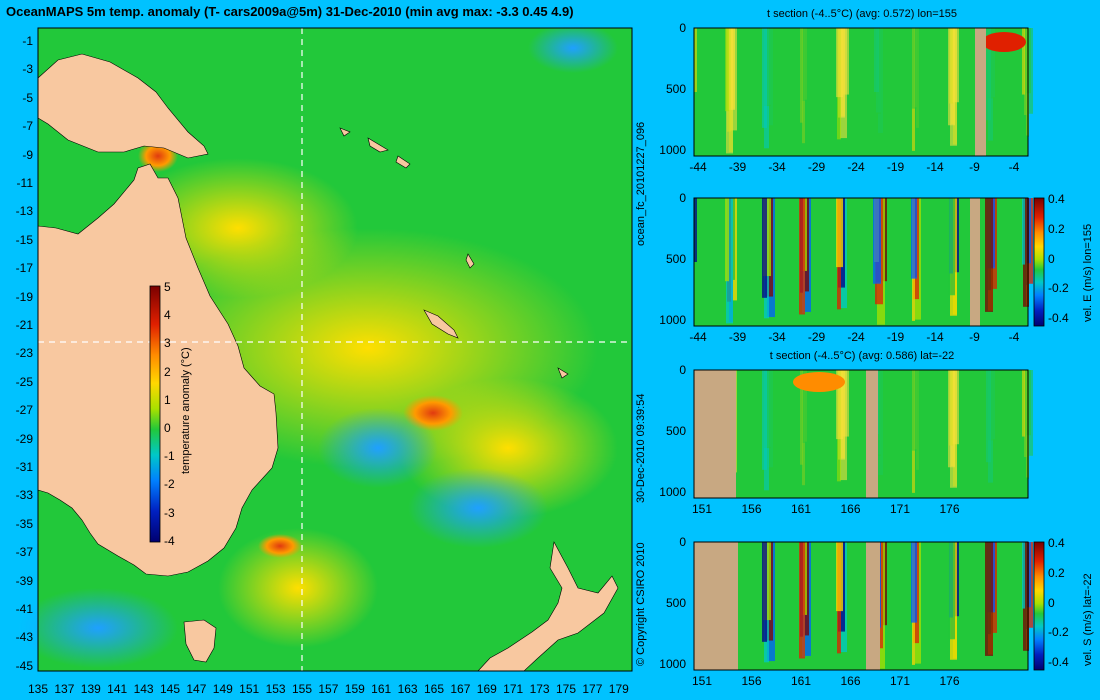 The height and width of the screenshot is (700, 1100). Describe the element at coordinates (167, 287) in the screenshot. I see `colorbar-tick: 5` at that location.